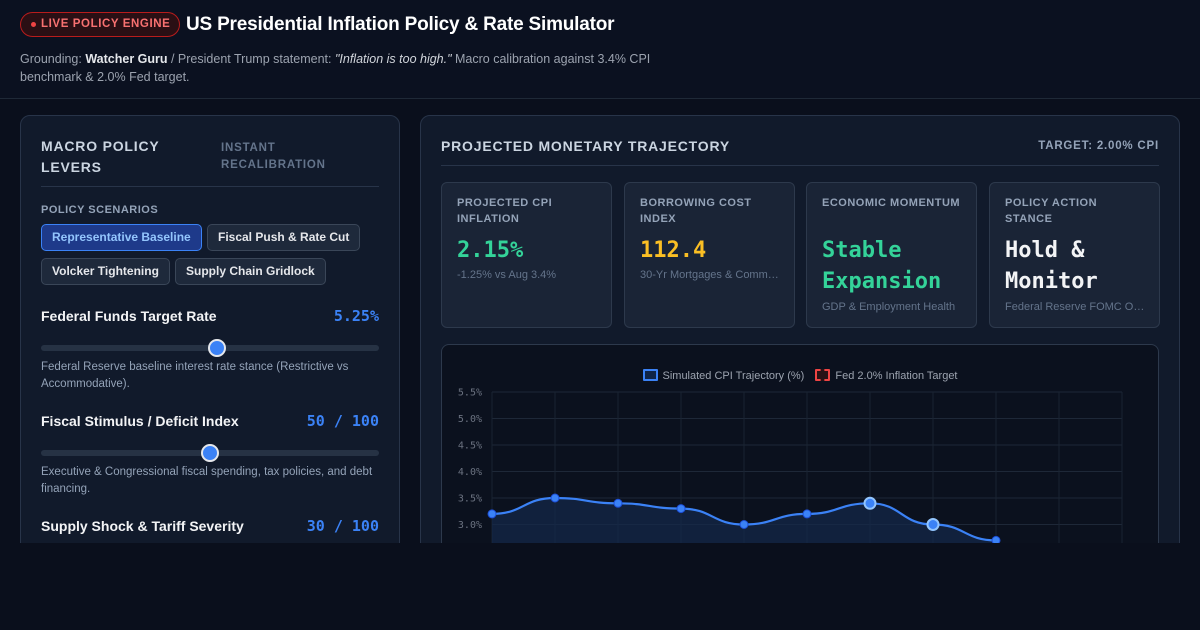 This screenshot has height=630, width=1200. What do you see at coordinates (53, 59) in the screenshot?
I see `grounding-prefix: Grounding:` at bounding box center [53, 59].